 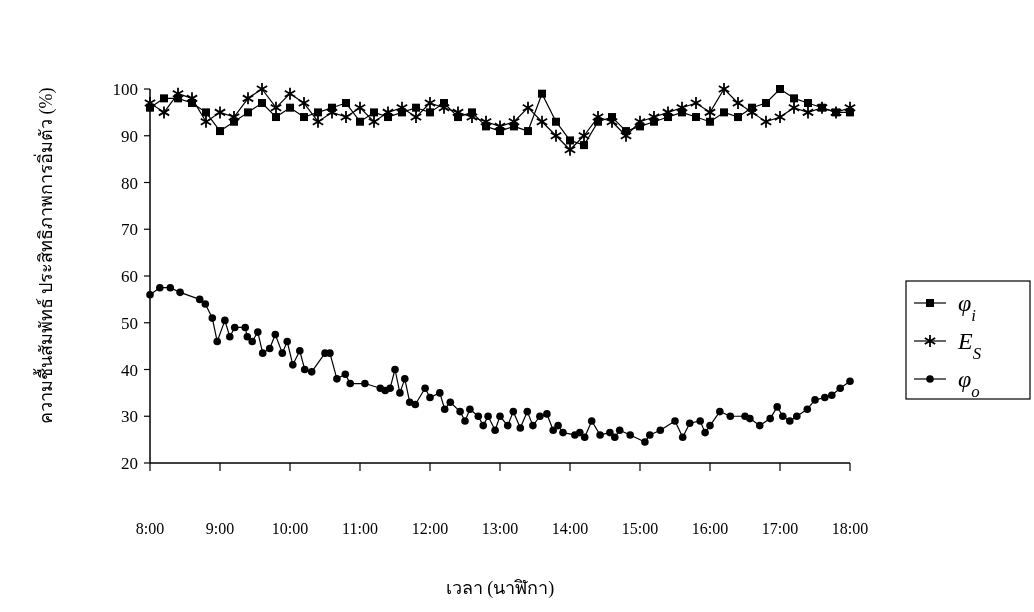 What do you see at coordinates (290, 528) in the screenshot?
I see `x-tick-label: 10:00` at bounding box center [290, 528].